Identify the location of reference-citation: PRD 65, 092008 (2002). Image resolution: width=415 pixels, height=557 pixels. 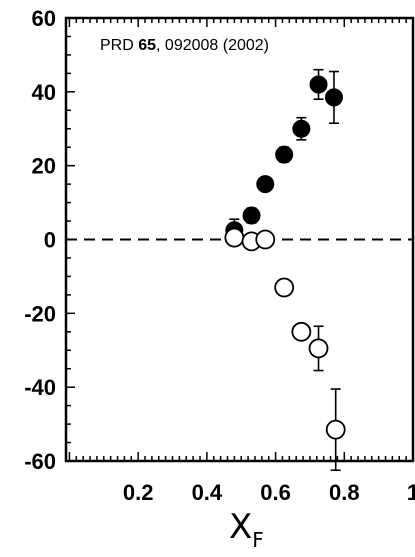
(184, 45).